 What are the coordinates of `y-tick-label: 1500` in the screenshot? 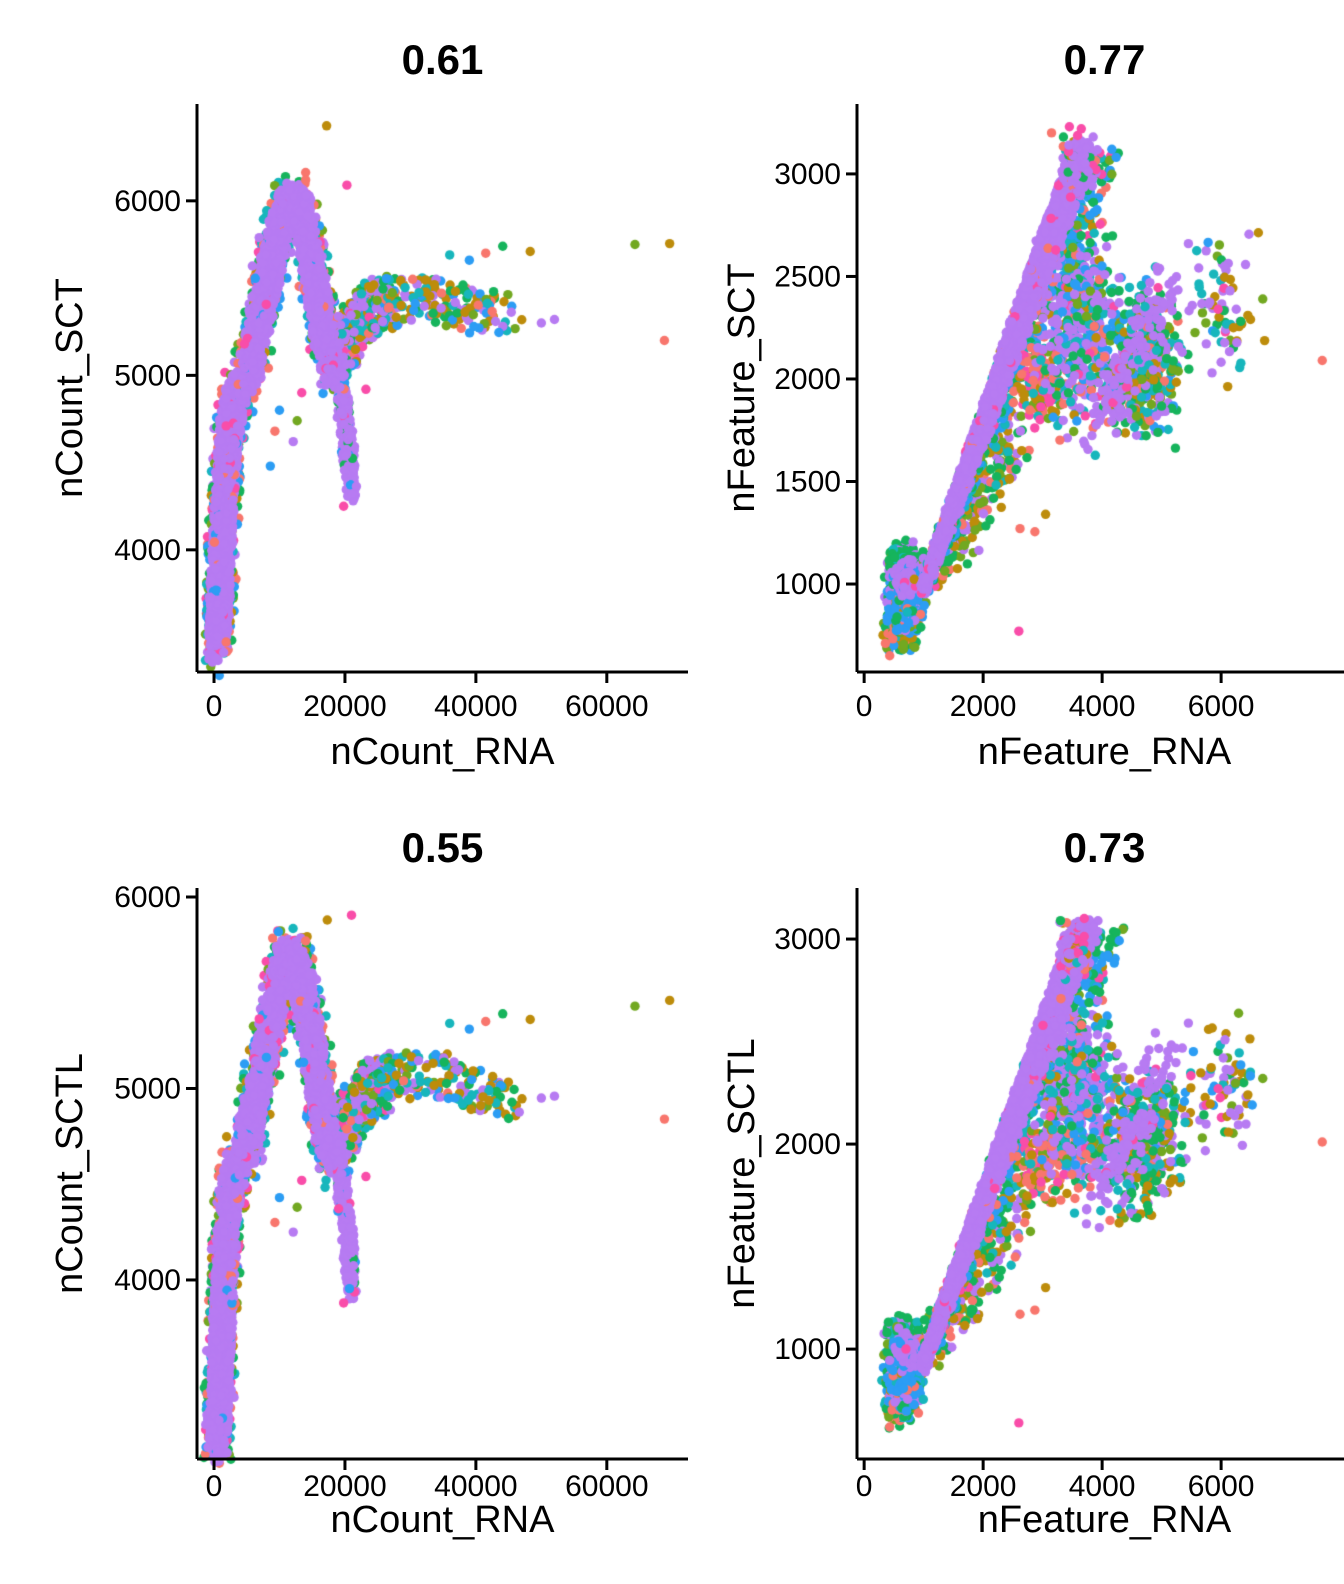 It's located at (807, 482).